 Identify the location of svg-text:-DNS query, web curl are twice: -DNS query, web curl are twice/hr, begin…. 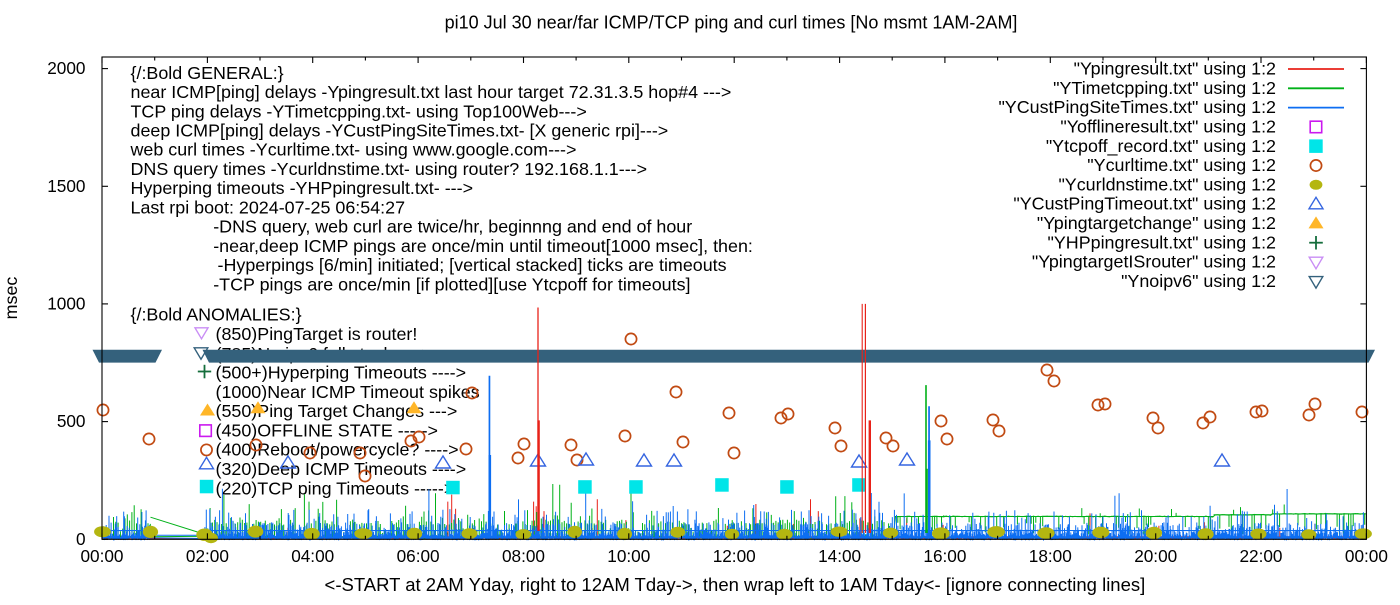
(452, 227).